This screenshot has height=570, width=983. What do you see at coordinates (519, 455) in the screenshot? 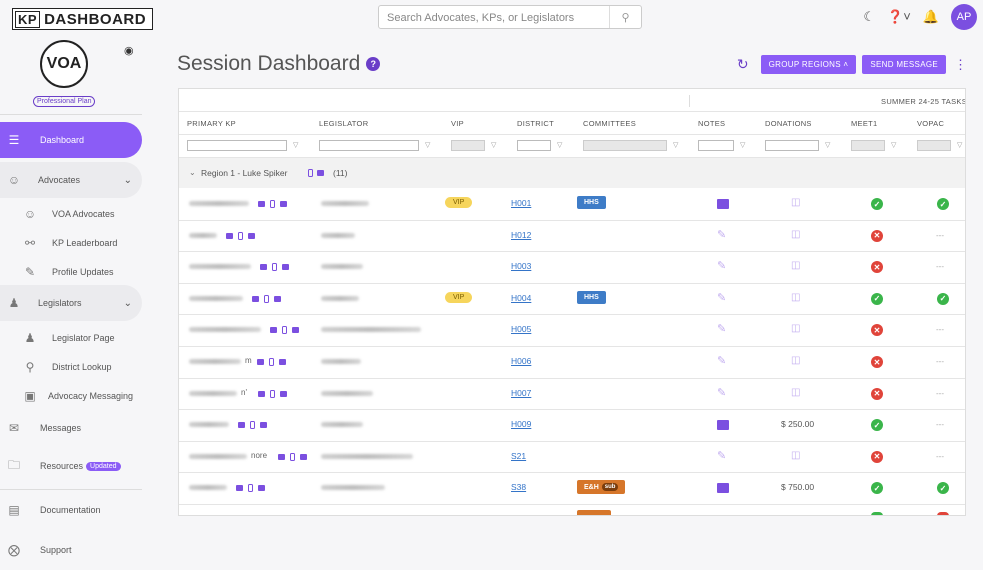
I see `district-link: S21` at bounding box center [519, 455].